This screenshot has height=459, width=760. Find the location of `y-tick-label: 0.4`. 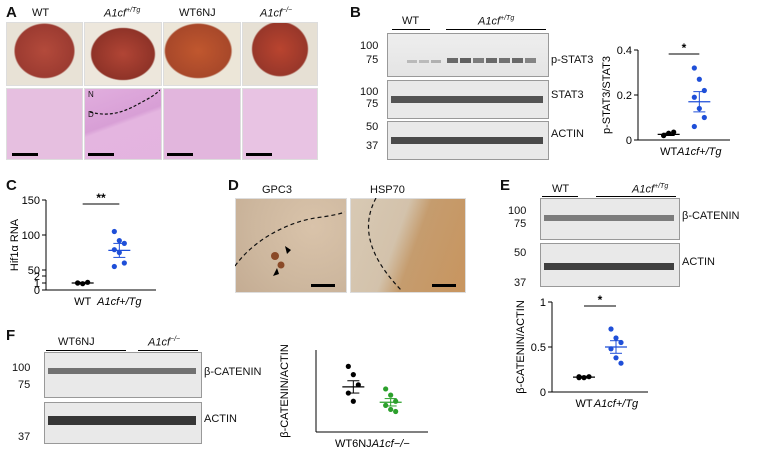

y-tick-label: 0.4 is located at coordinates (624, 51).